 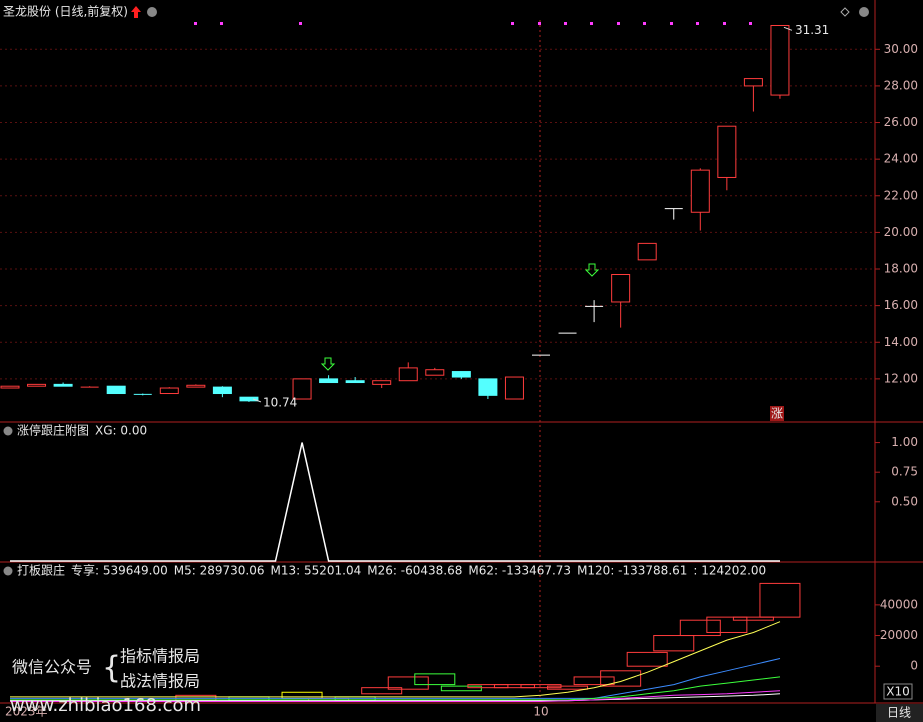 I want to click on zoom-label: X10, so click(x=898, y=692).